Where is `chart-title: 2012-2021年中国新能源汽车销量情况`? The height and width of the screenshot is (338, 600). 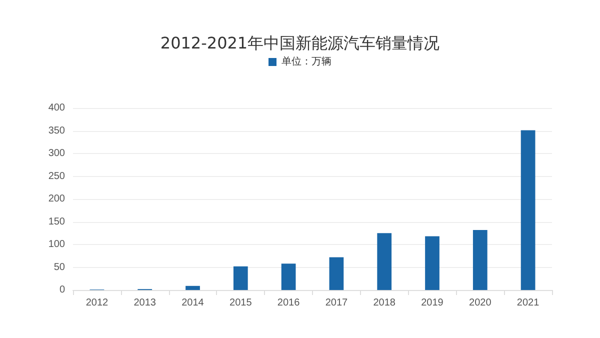
chart-title: 2012-2021年中国新能源汽车销量情况 is located at coordinates (300, 43).